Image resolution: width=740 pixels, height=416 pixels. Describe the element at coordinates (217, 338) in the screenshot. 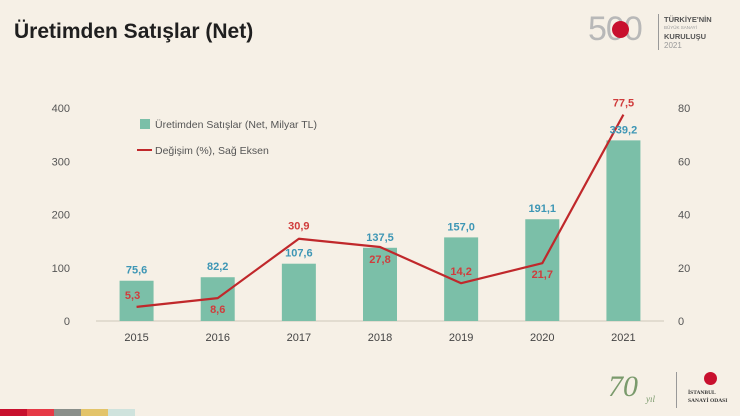

I see `x-tick-label: 2016` at that location.